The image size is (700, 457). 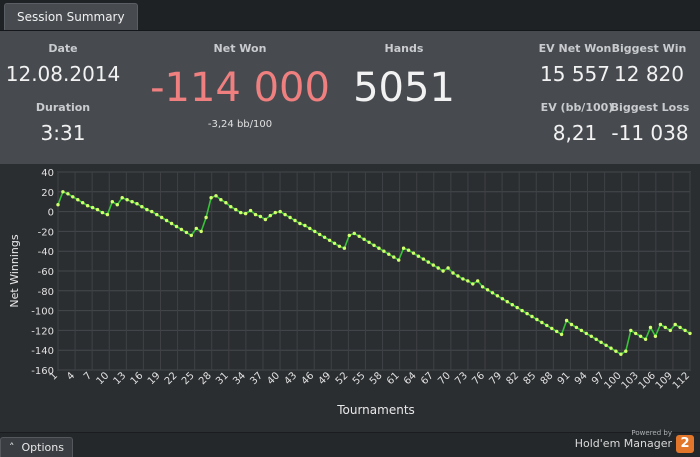 What do you see at coordinates (404, 88) in the screenshot?
I see `hands-value: 5051` at bounding box center [404, 88].